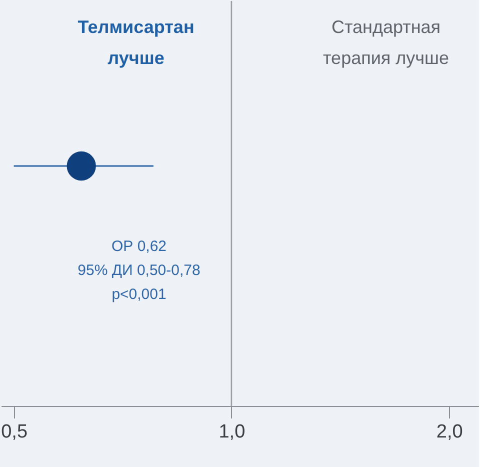  I want to click on x-tick-label: 2,0, so click(449, 432).